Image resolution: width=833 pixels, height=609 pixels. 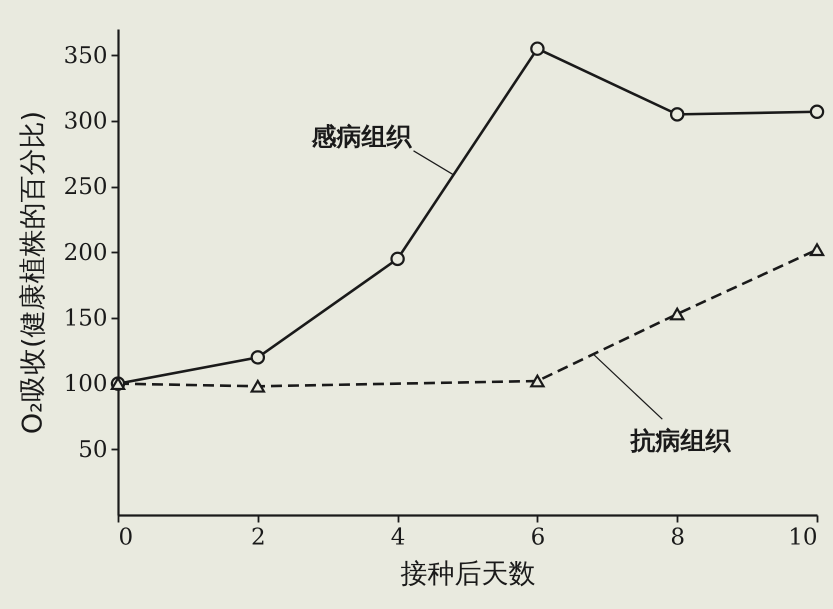 I want to click on y-tick-label: 350, so click(x=86, y=55).